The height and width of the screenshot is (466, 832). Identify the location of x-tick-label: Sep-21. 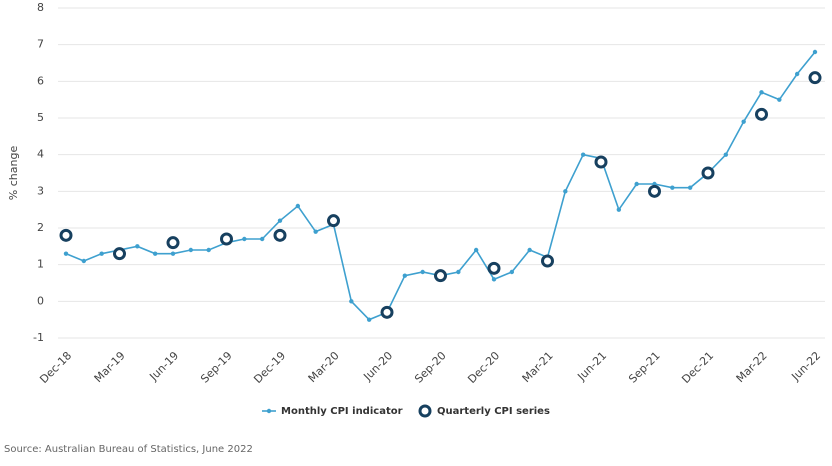
(644, 367).